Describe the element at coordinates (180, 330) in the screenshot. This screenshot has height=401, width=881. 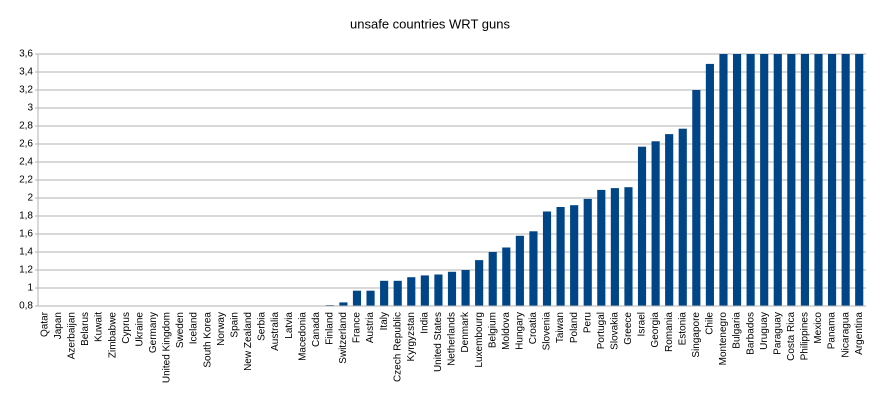
I see `x-tick-label: Sweden` at that location.